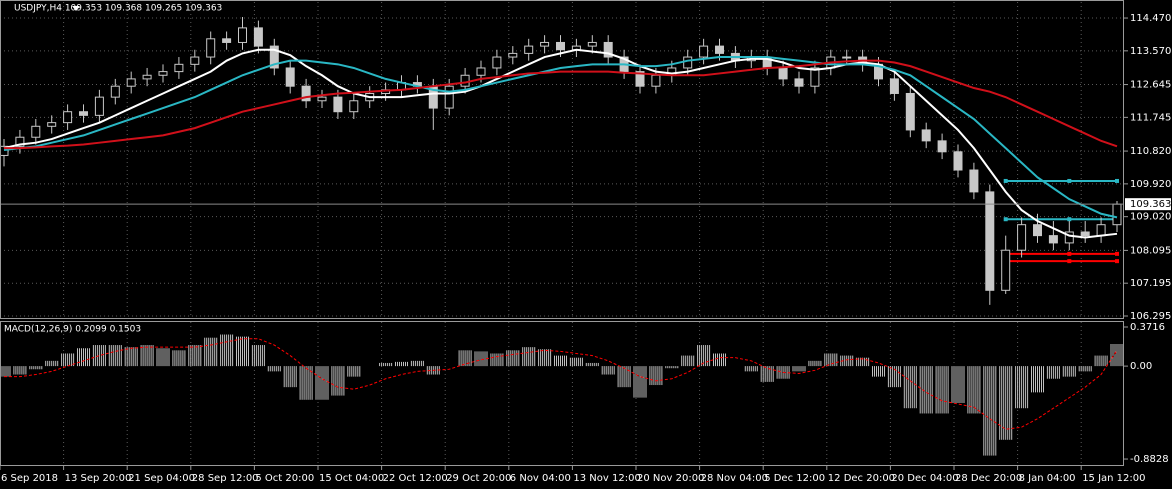 The width and height of the screenshot is (1172, 489). Describe the element at coordinates (861, 478) in the screenshot. I see `x-tick-label: 12 Dec 20:00` at that location.